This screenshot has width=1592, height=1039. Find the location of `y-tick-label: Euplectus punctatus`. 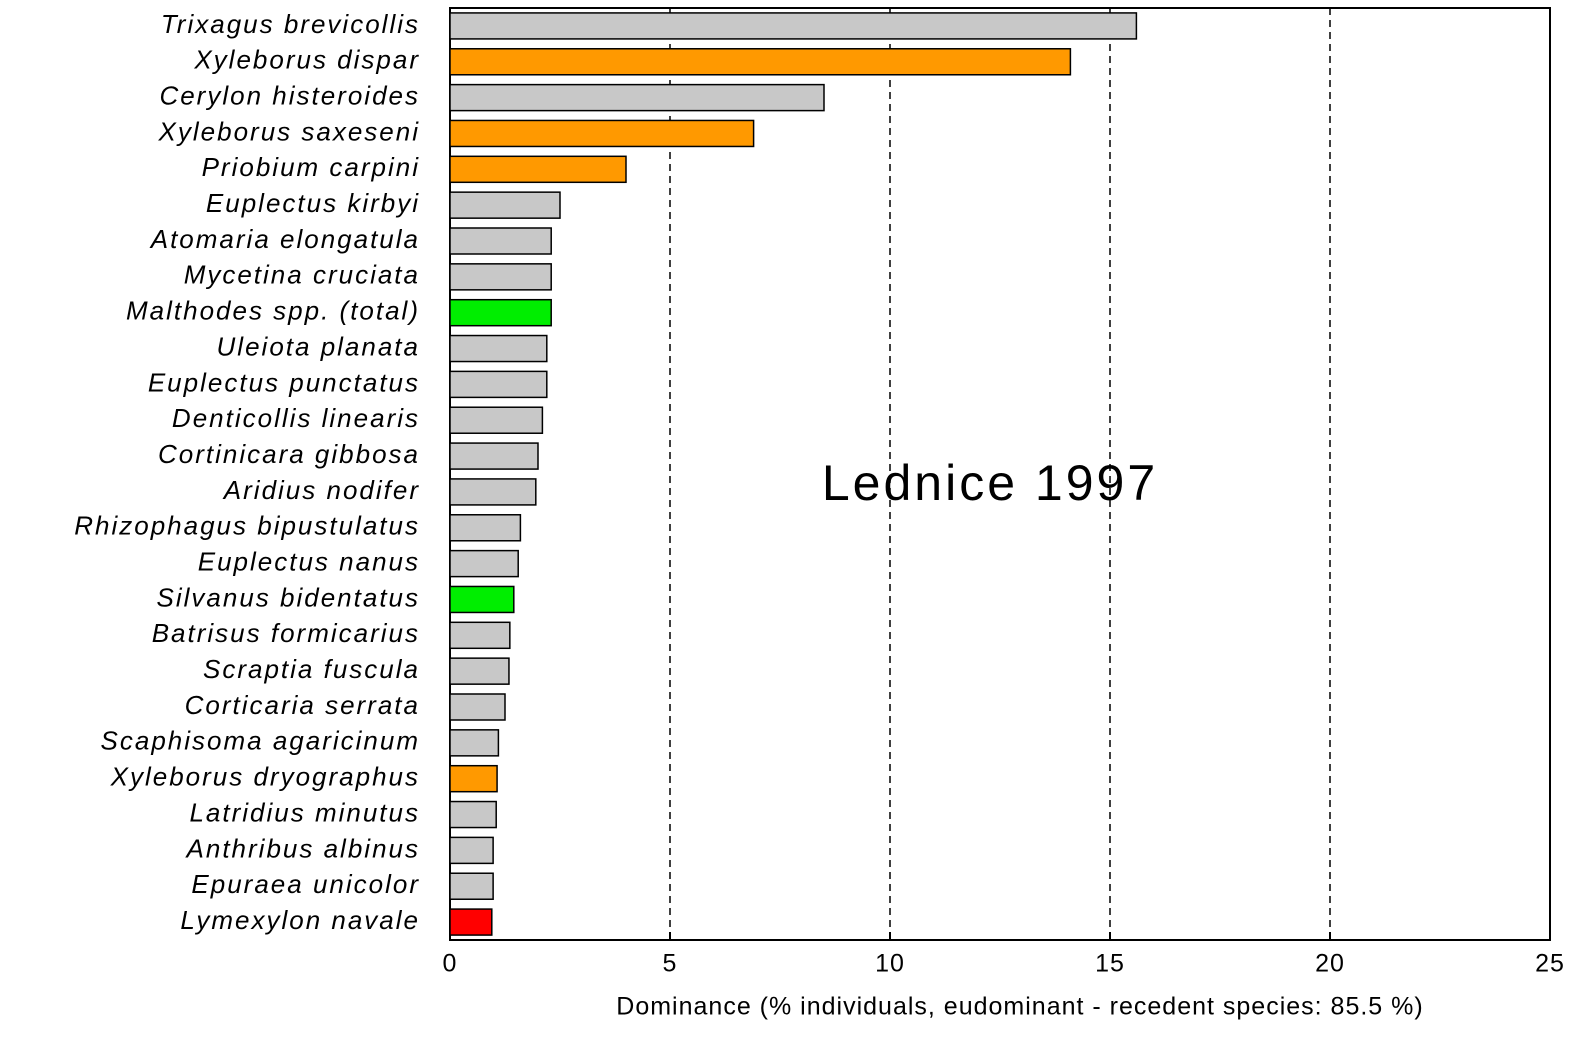

y-tick-label: Euplectus punctatus is located at coordinates (284, 382).